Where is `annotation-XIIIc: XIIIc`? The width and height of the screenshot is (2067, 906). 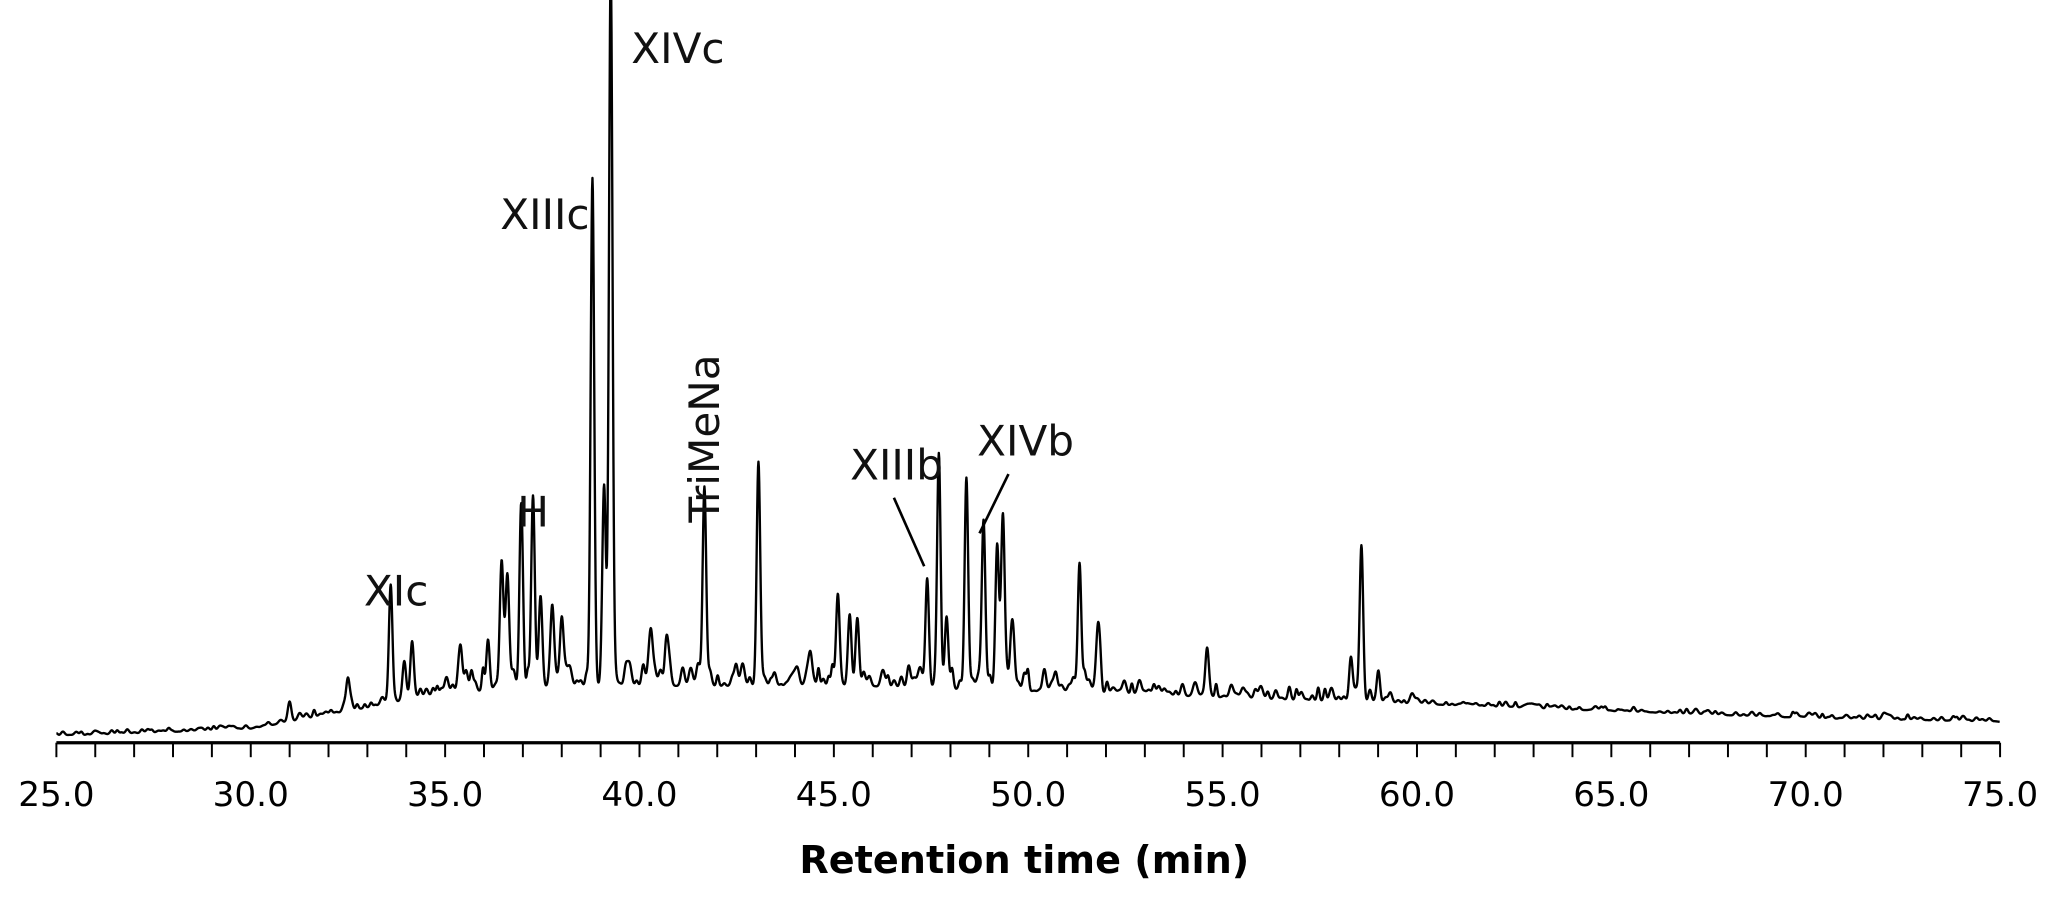
annotation-XIIIc: XIIIc is located at coordinates (544, 214).